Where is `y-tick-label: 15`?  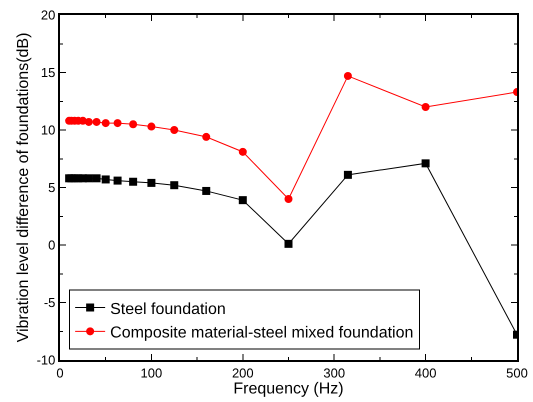 y-tick-label: 15 is located at coordinates (48, 72).